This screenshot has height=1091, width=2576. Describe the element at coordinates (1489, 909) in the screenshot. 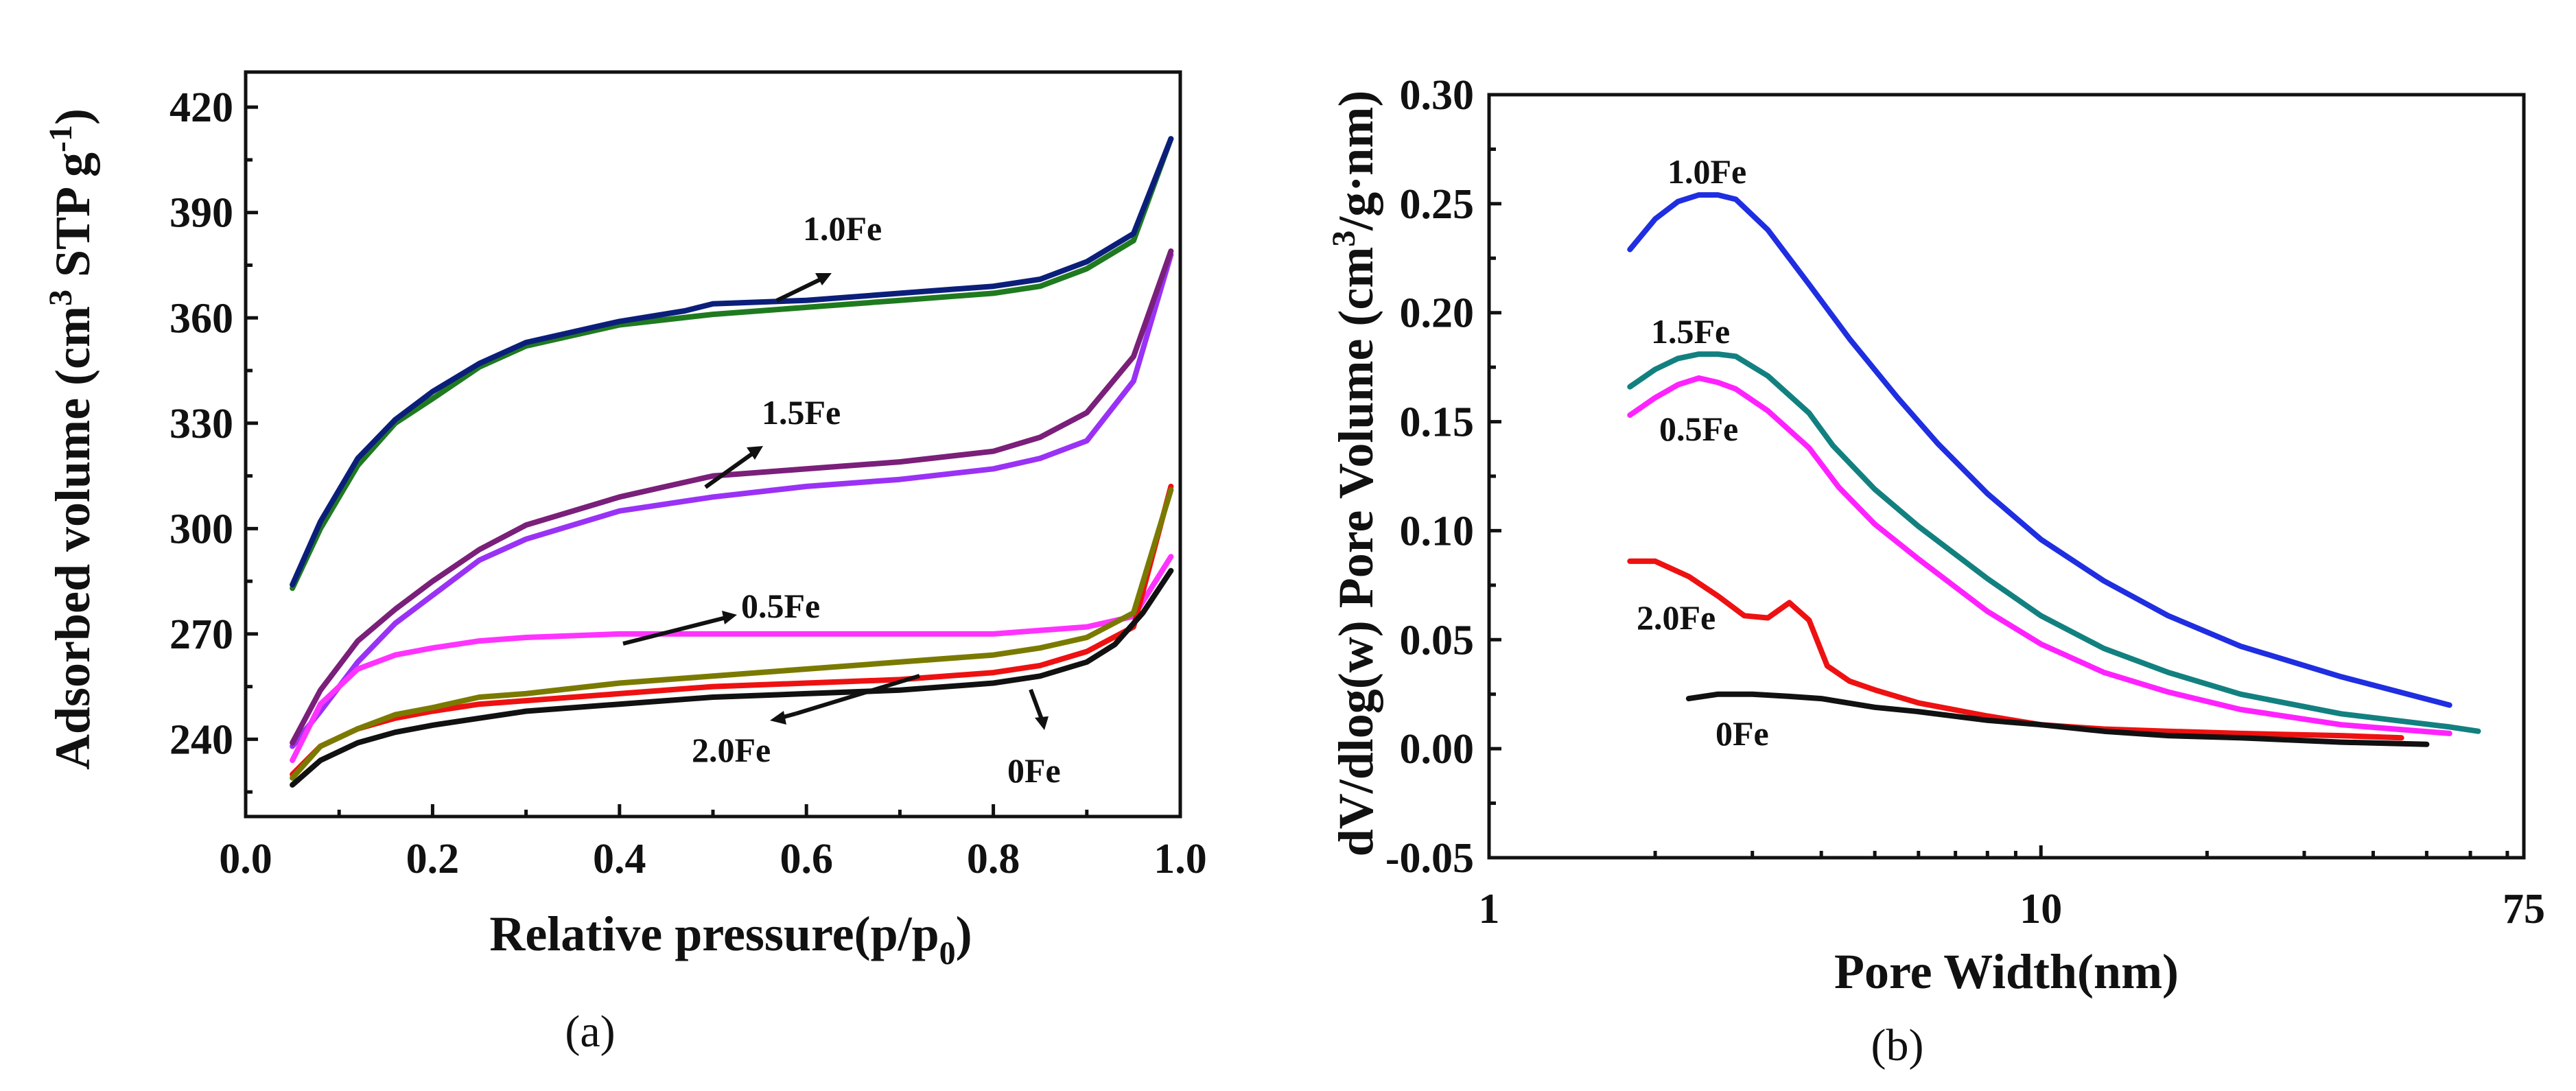

I see `panel-b-x-tick-label: 1` at that location.